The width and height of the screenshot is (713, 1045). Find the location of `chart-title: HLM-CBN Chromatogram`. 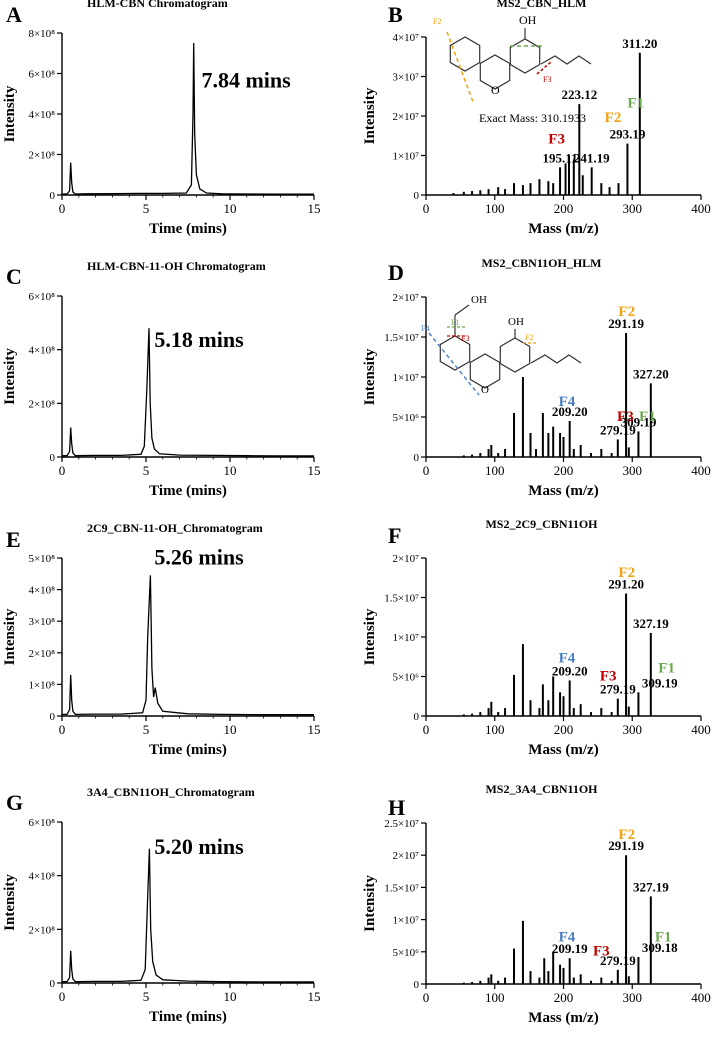

chart-title: HLM-CBN Chromatogram is located at coordinates (157, 5).